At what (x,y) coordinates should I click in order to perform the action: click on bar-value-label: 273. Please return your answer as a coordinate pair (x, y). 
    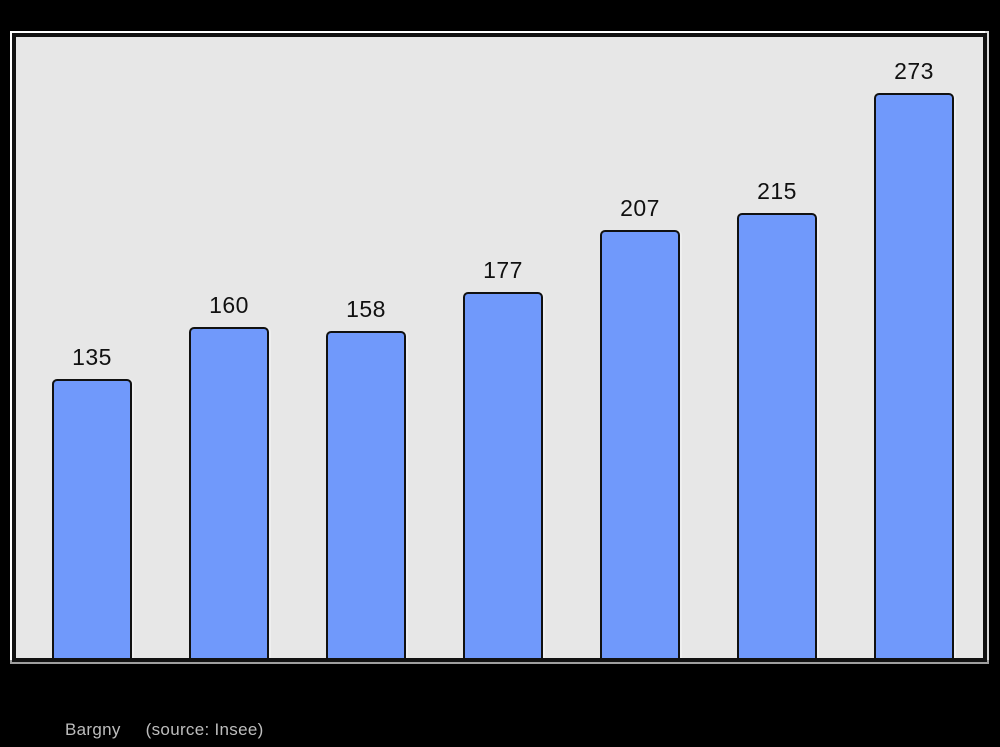
    Looking at the image, I should click on (914, 71).